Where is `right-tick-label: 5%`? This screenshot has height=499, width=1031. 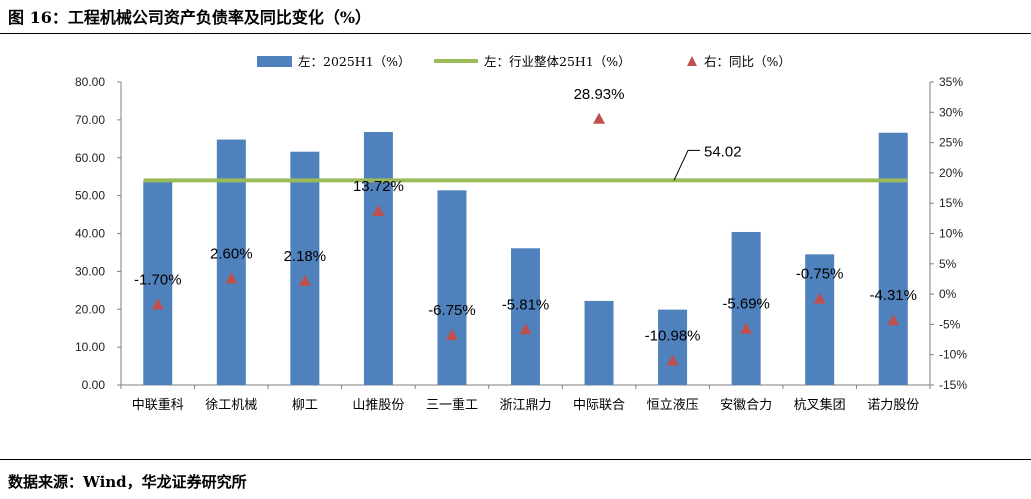
right-tick-label: 5% is located at coordinates (948, 264).